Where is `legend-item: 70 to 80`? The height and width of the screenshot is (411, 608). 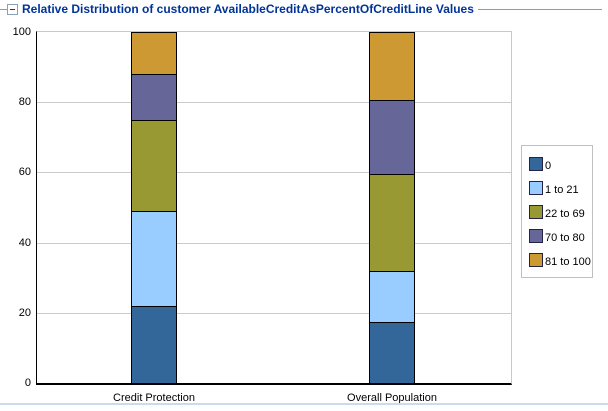
legend-item: 70 to 80 is located at coordinates (559, 236).